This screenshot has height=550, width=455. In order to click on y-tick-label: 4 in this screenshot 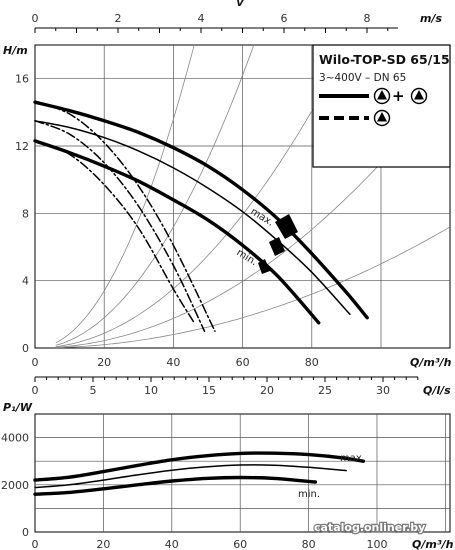, I will do `click(25, 281)`.